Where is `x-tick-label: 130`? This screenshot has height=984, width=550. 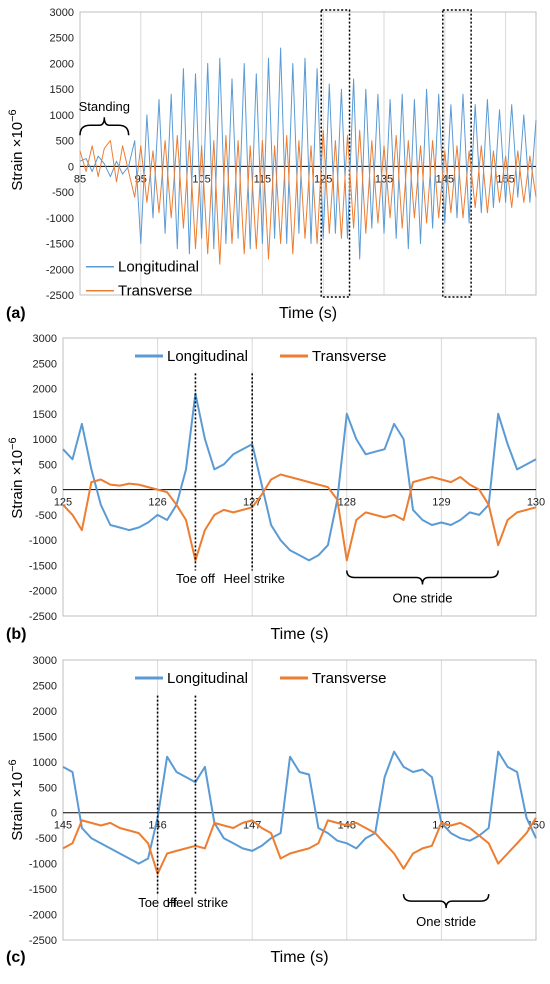
x-tick-label: 130 is located at coordinates (536, 503).